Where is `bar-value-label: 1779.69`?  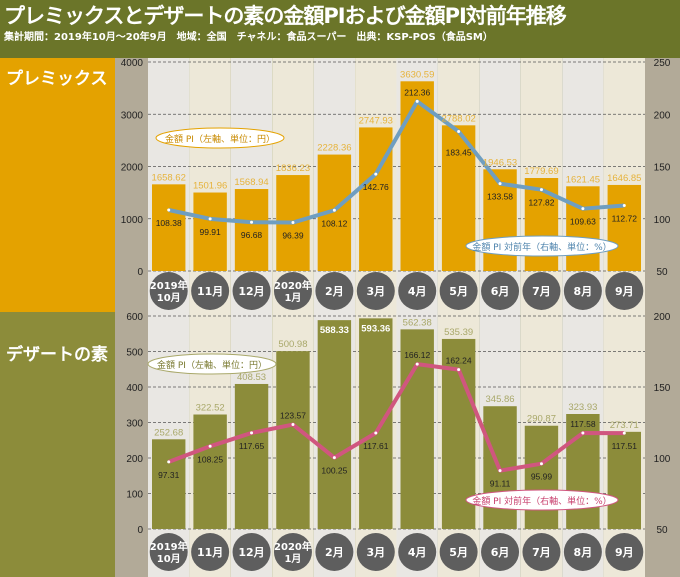
bar-value-label: 1779.69 is located at coordinates (541, 171).